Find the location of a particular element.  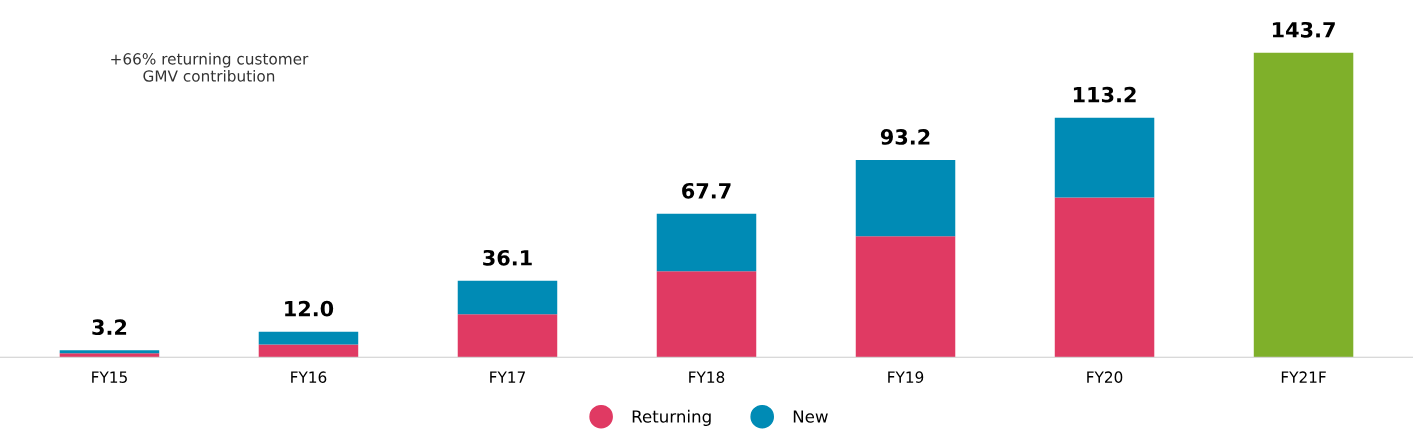

annotation: 143.7 is located at coordinates (1303, 29).